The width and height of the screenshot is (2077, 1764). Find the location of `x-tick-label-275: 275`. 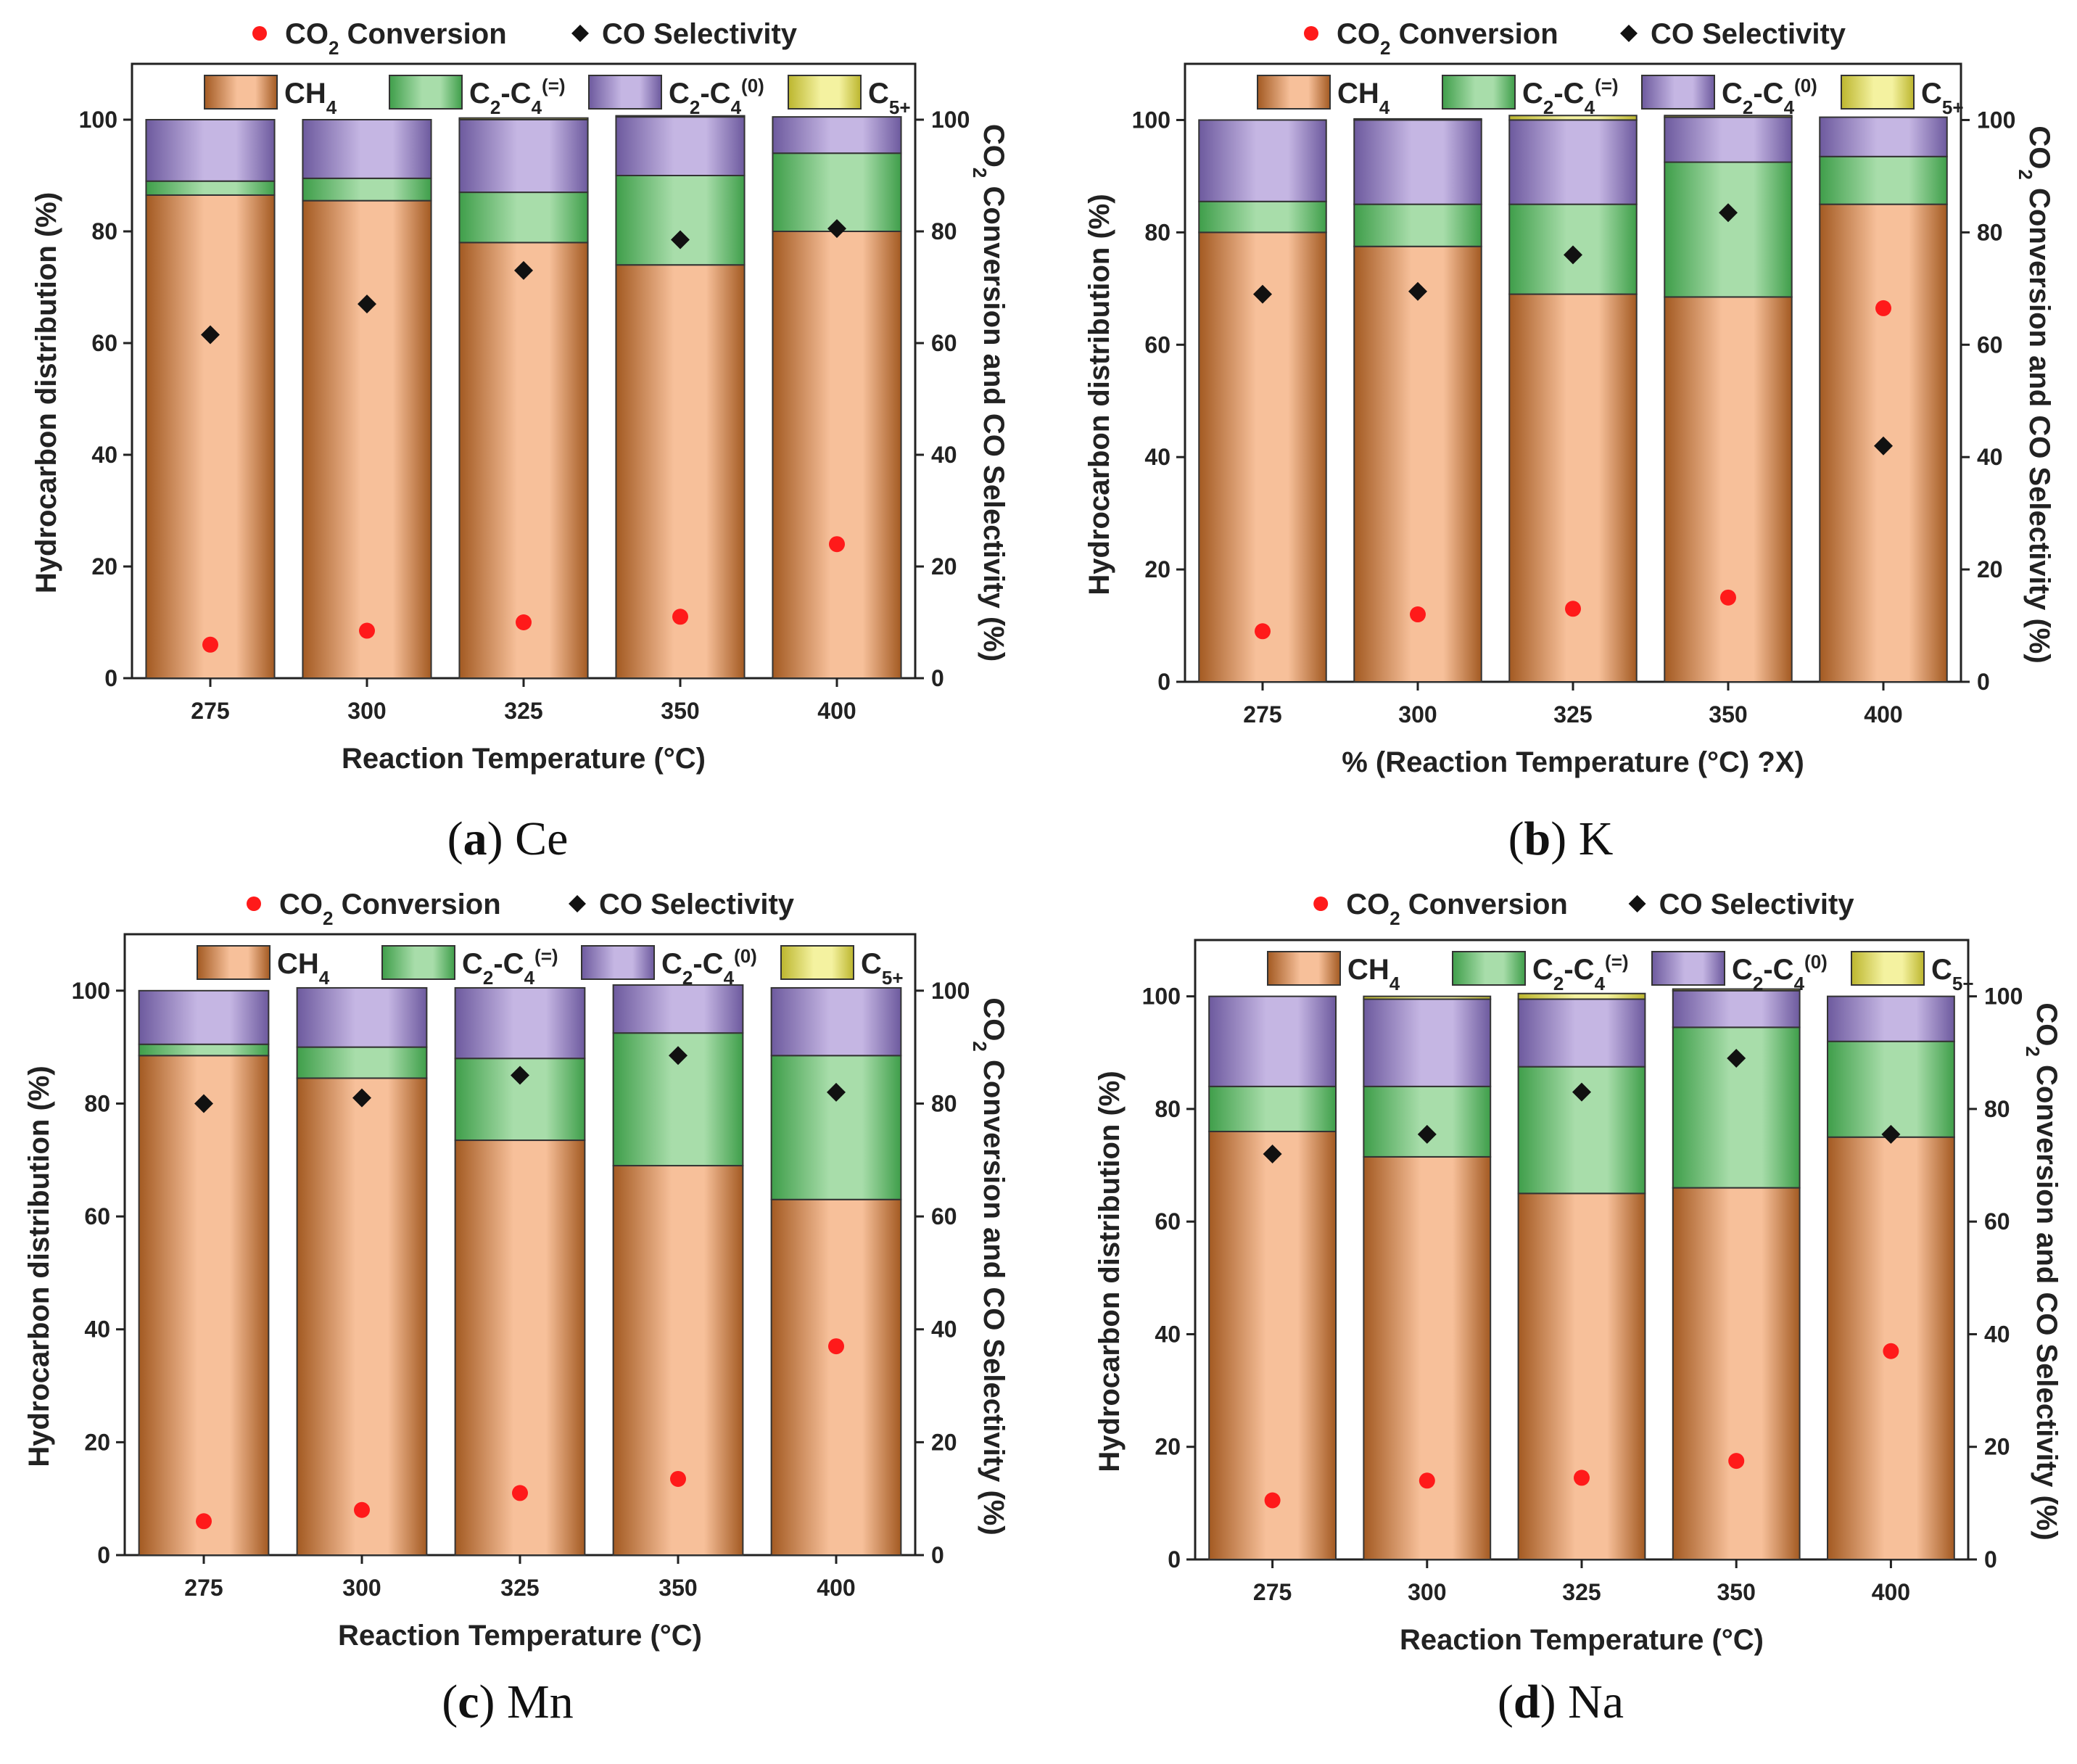

x-tick-label-275: 275 is located at coordinates (1262, 714).